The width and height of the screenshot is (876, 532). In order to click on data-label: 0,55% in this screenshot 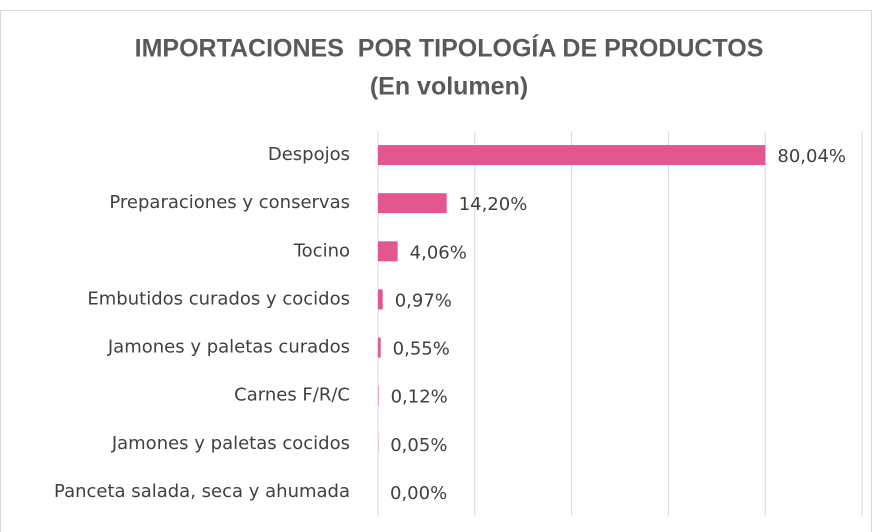, I will do `click(421, 349)`.